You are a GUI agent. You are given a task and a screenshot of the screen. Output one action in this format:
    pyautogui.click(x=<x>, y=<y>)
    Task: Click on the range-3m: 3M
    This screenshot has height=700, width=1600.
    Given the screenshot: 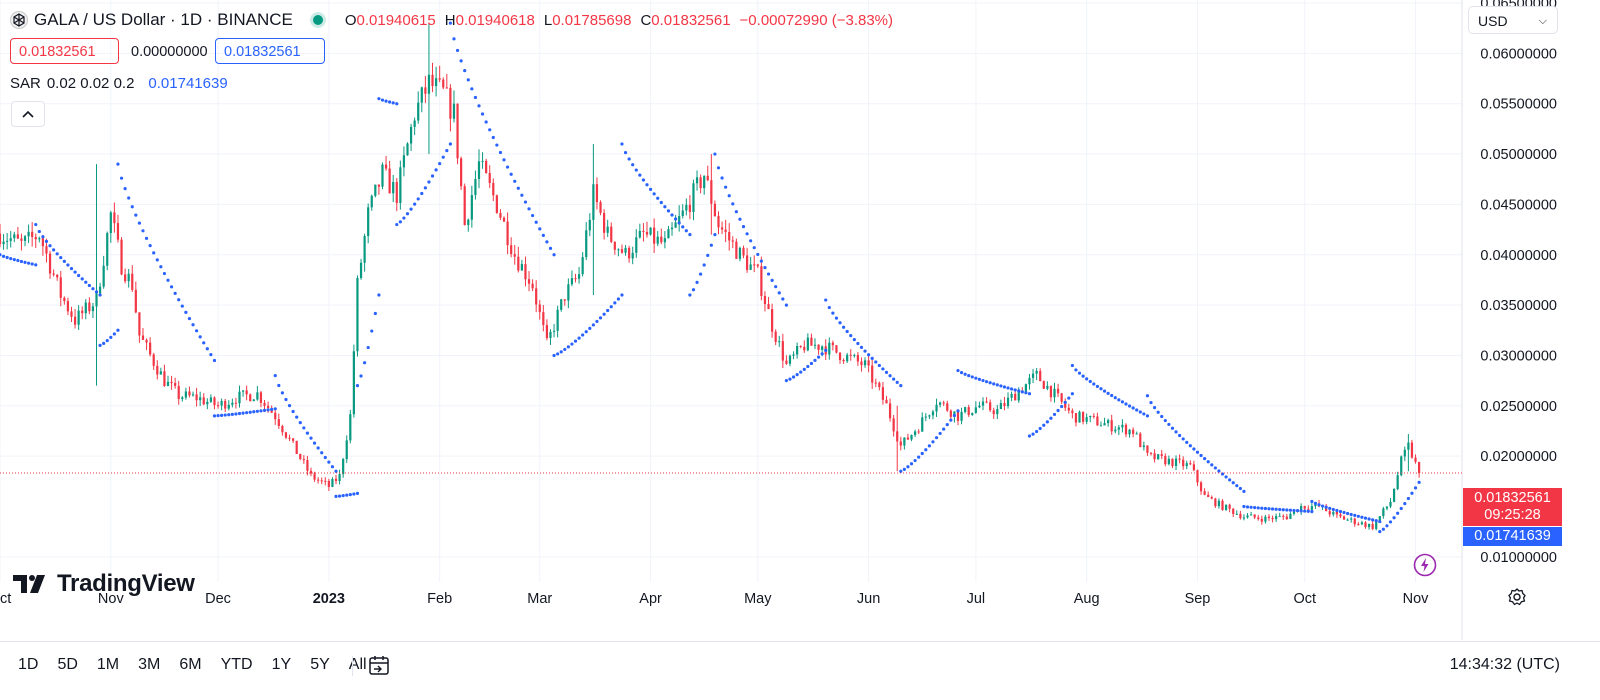 What is the action you would take?
    pyautogui.click(x=149, y=664)
    